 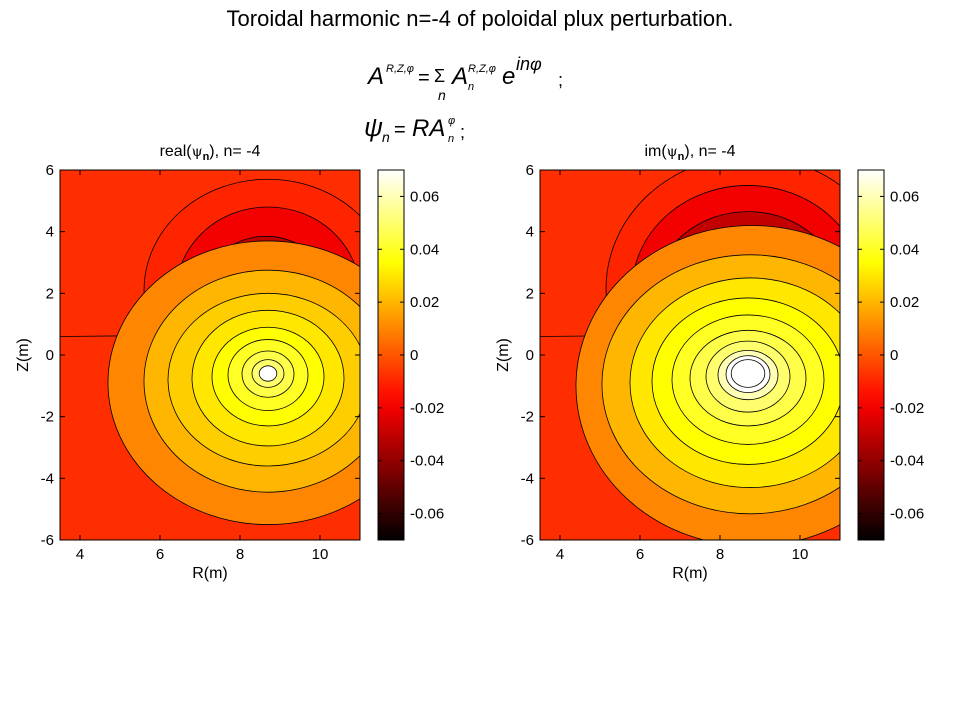 What do you see at coordinates (689, 153) in the screenshot?
I see `chart-title: im(ψn), n= -4` at bounding box center [689, 153].